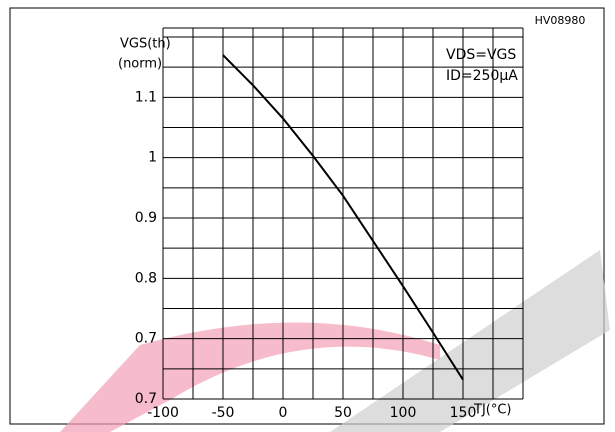 This screenshot has width=615, height=432. Describe the element at coordinates (560, 20) in the screenshot. I see `code: HV08980` at that location.